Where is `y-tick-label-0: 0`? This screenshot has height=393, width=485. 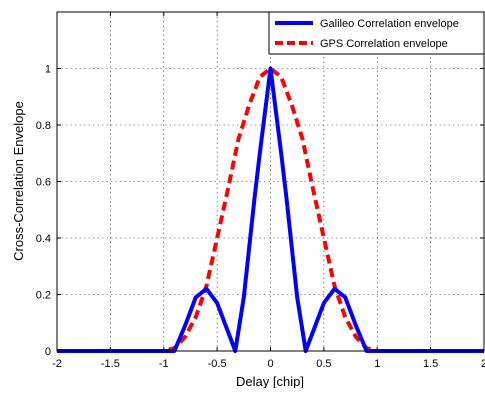 y-tick-label-0: 0 is located at coordinates (48, 352).